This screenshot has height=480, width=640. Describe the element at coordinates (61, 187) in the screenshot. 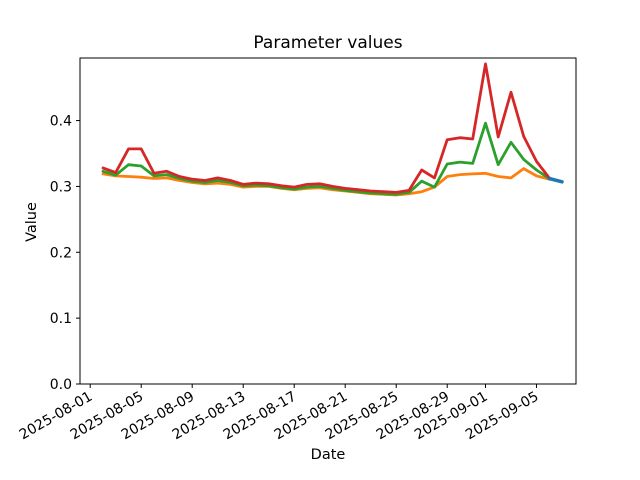

I see `y-tick-label: 0.3` at that location.